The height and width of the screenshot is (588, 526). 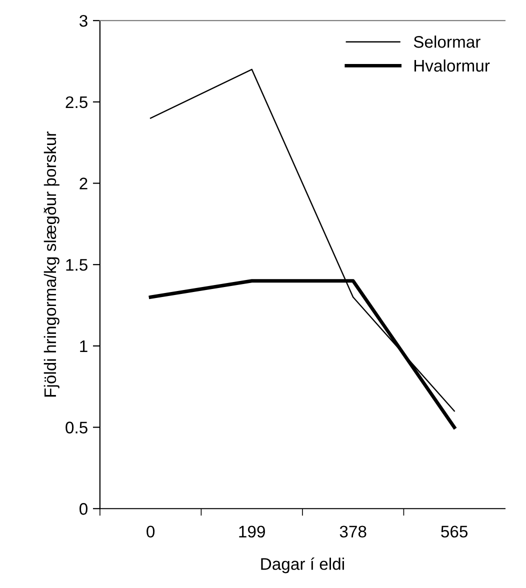 I want to click on y-tick-label: 1, so click(x=84, y=346).